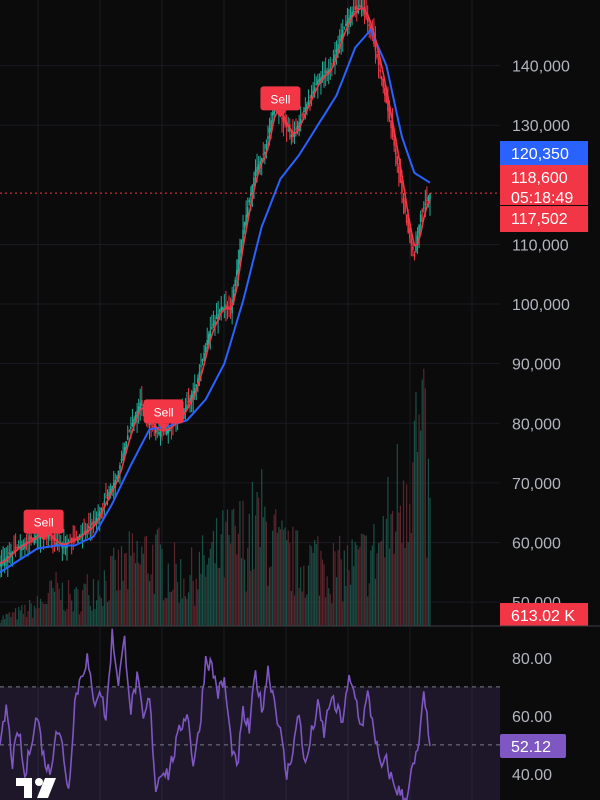 The height and width of the screenshot is (800, 600). I want to click on rsi-tick-label: 60.00, so click(532, 717).